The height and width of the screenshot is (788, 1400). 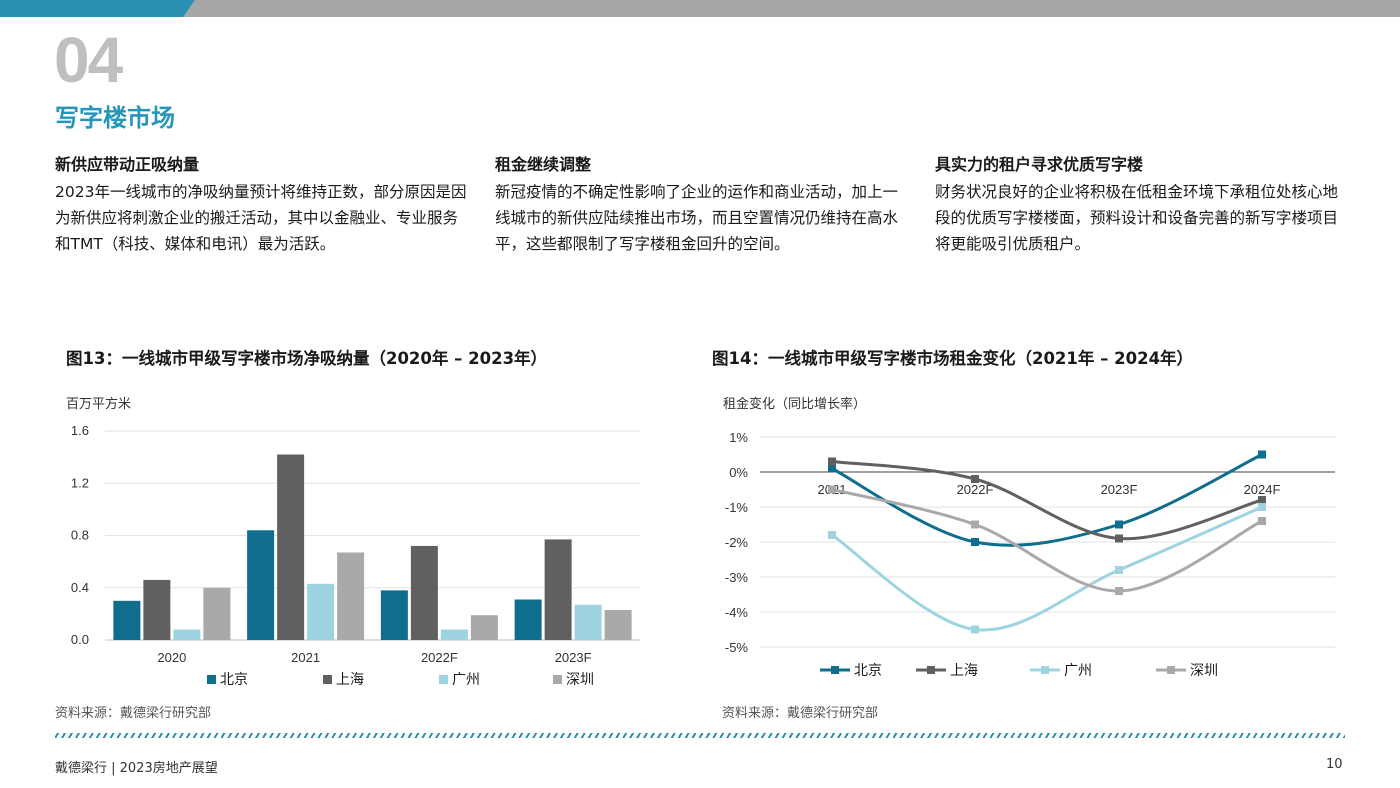 What do you see at coordinates (795, 404) in the screenshot?
I see `figure14-unit: 租金变化（同比增长率）` at bounding box center [795, 404].